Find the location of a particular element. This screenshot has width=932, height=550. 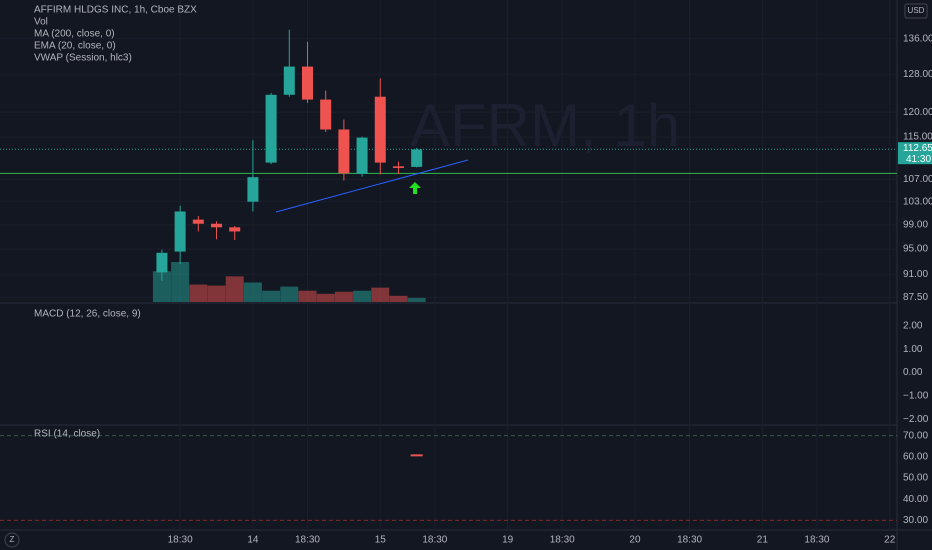

y-tick-label: −2.00 is located at coordinates (916, 419).